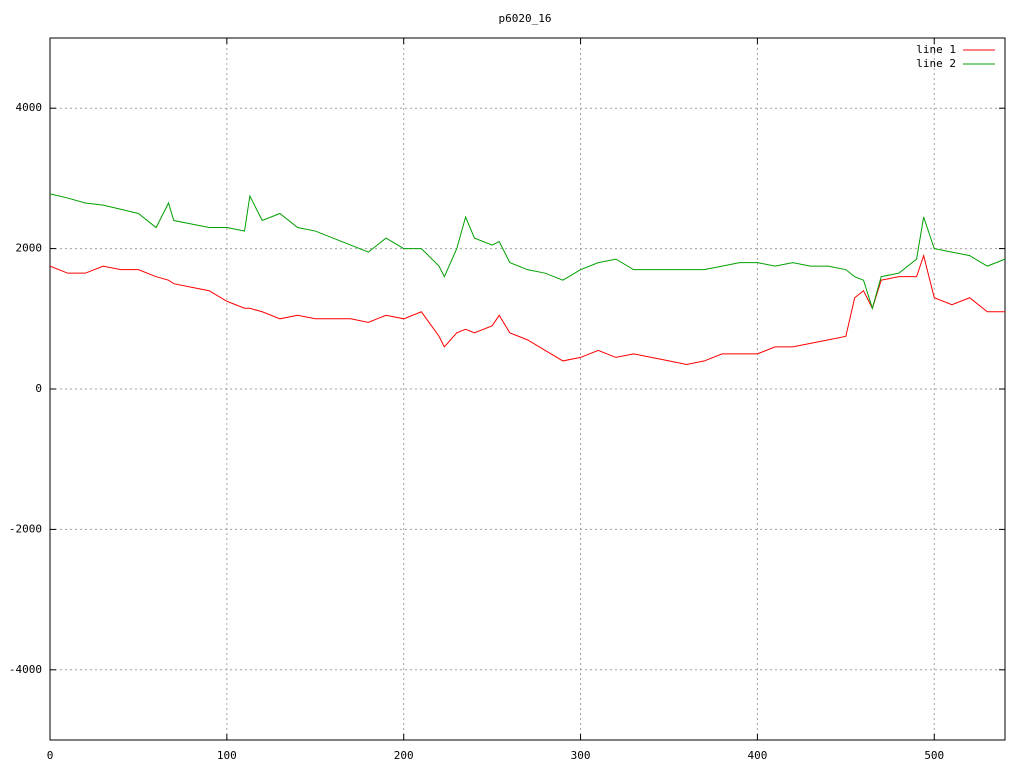 Image resolution: width=1024 pixels, height=772 pixels. Describe the element at coordinates (29, 107) in the screenshot. I see `y-tick-label: 4000` at that location.